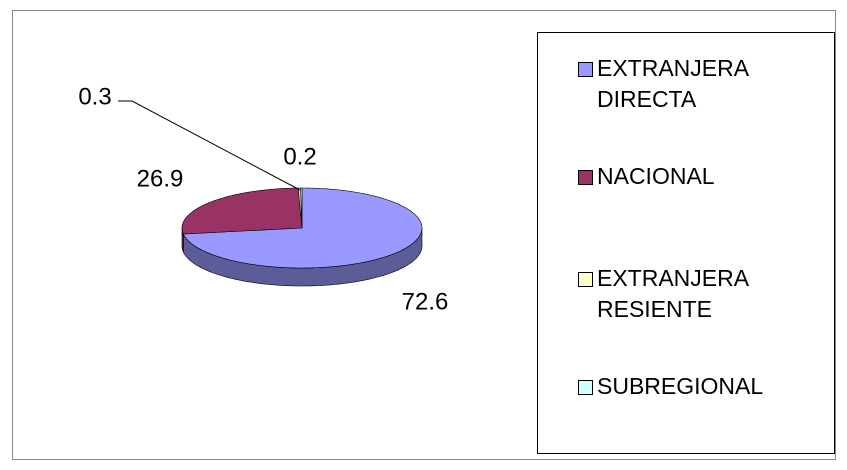 This screenshot has width=847, height=470. What do you see at coordinates (160, 178) in the screenshot?
I see `data-label: 26.9` at bounding box center [160, 178].